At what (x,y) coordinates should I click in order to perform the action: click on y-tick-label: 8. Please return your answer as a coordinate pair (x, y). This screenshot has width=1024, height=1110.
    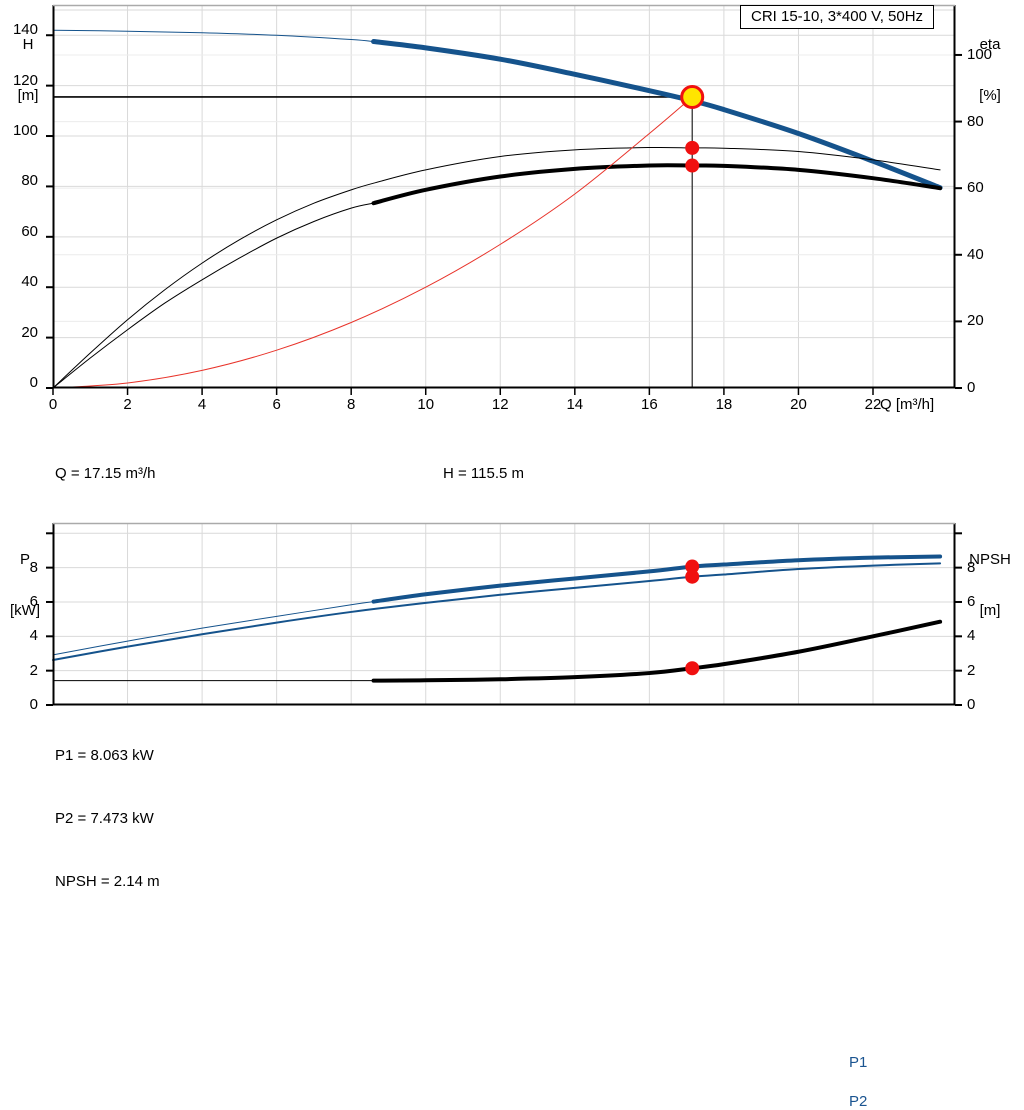
    Looking at the image, I should click on (33, 567).